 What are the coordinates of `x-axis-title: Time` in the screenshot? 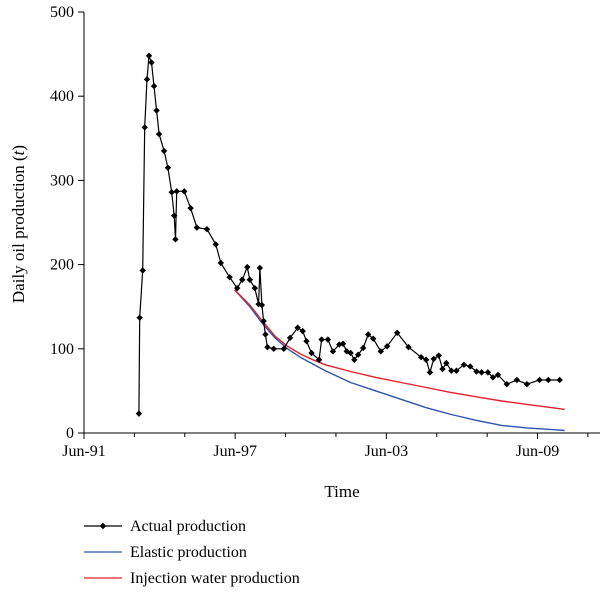 It's located at (341, 491).